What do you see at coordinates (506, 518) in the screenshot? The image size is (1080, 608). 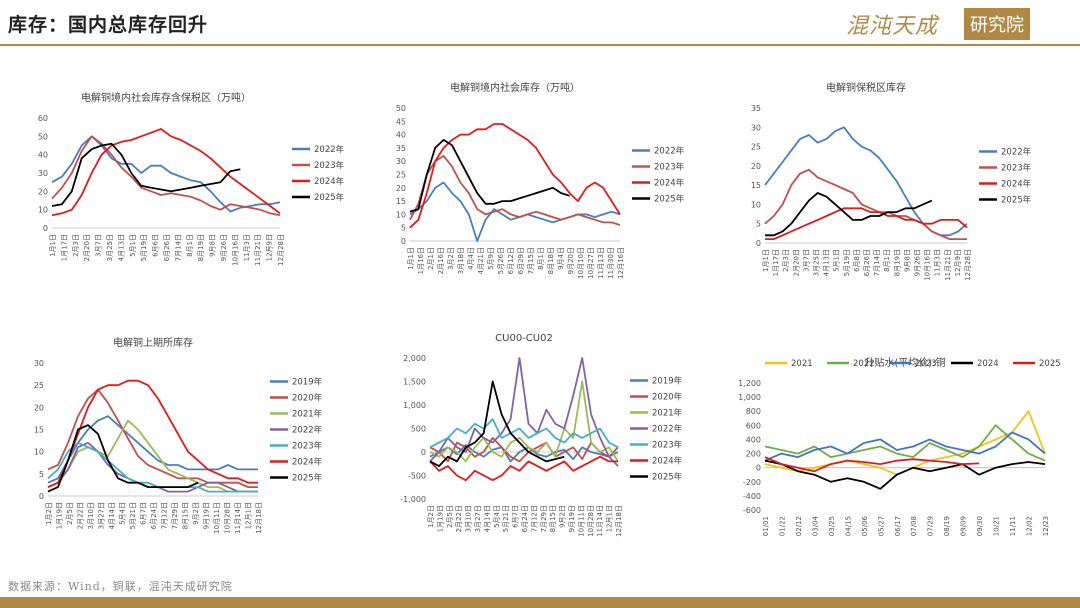 I see `x-tick-label: 5月21日` at bounding box center [506, 518].